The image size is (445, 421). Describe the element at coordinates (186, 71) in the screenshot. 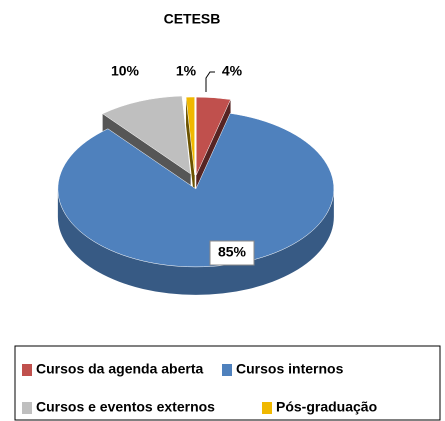

I see `data-label: 1%` at that location.